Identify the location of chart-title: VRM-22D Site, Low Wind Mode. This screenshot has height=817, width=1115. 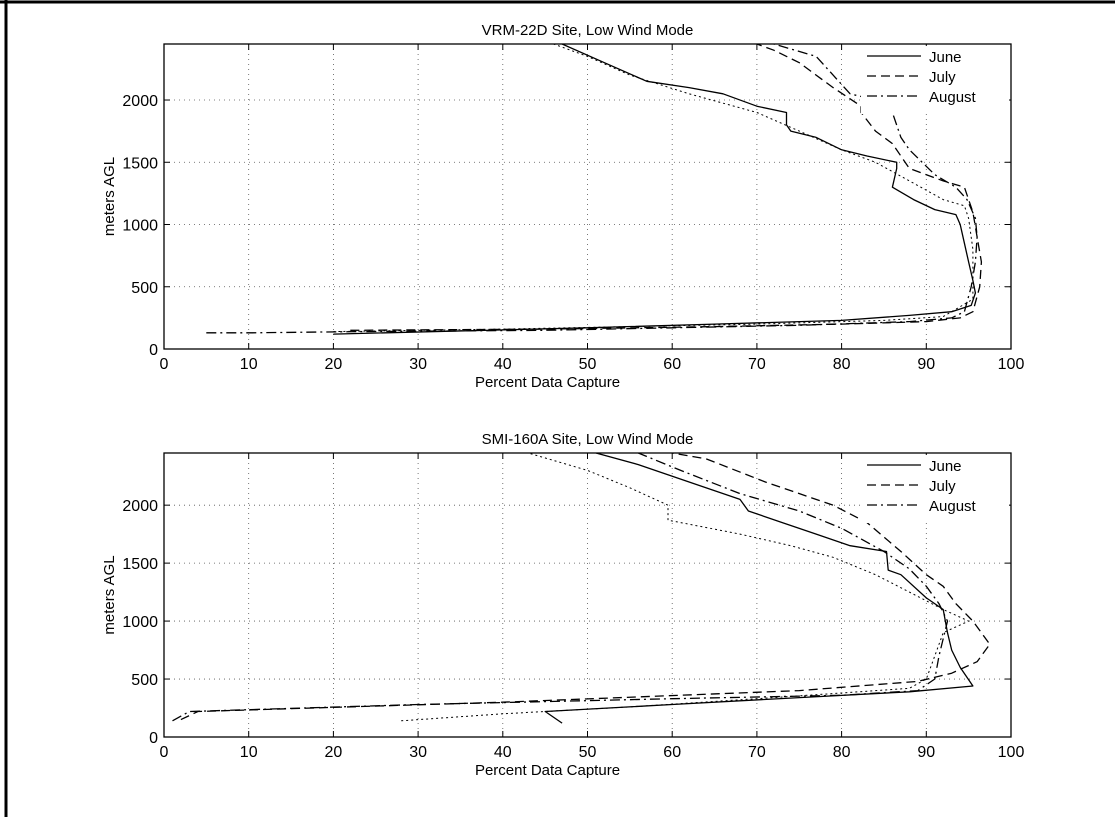
(588, 30).